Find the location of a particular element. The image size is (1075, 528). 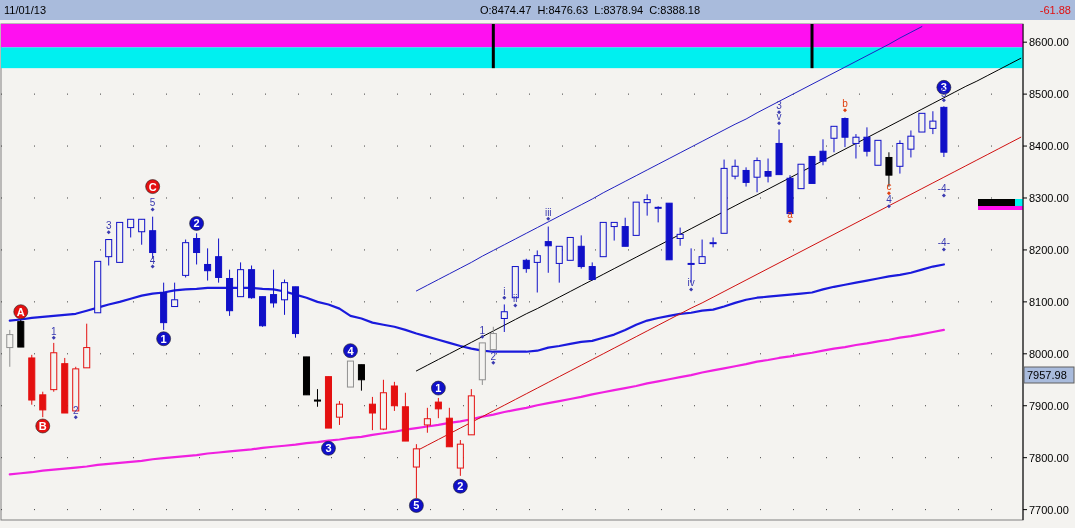

chart-title: 11/01/13 is located at coordinates (25, 10).